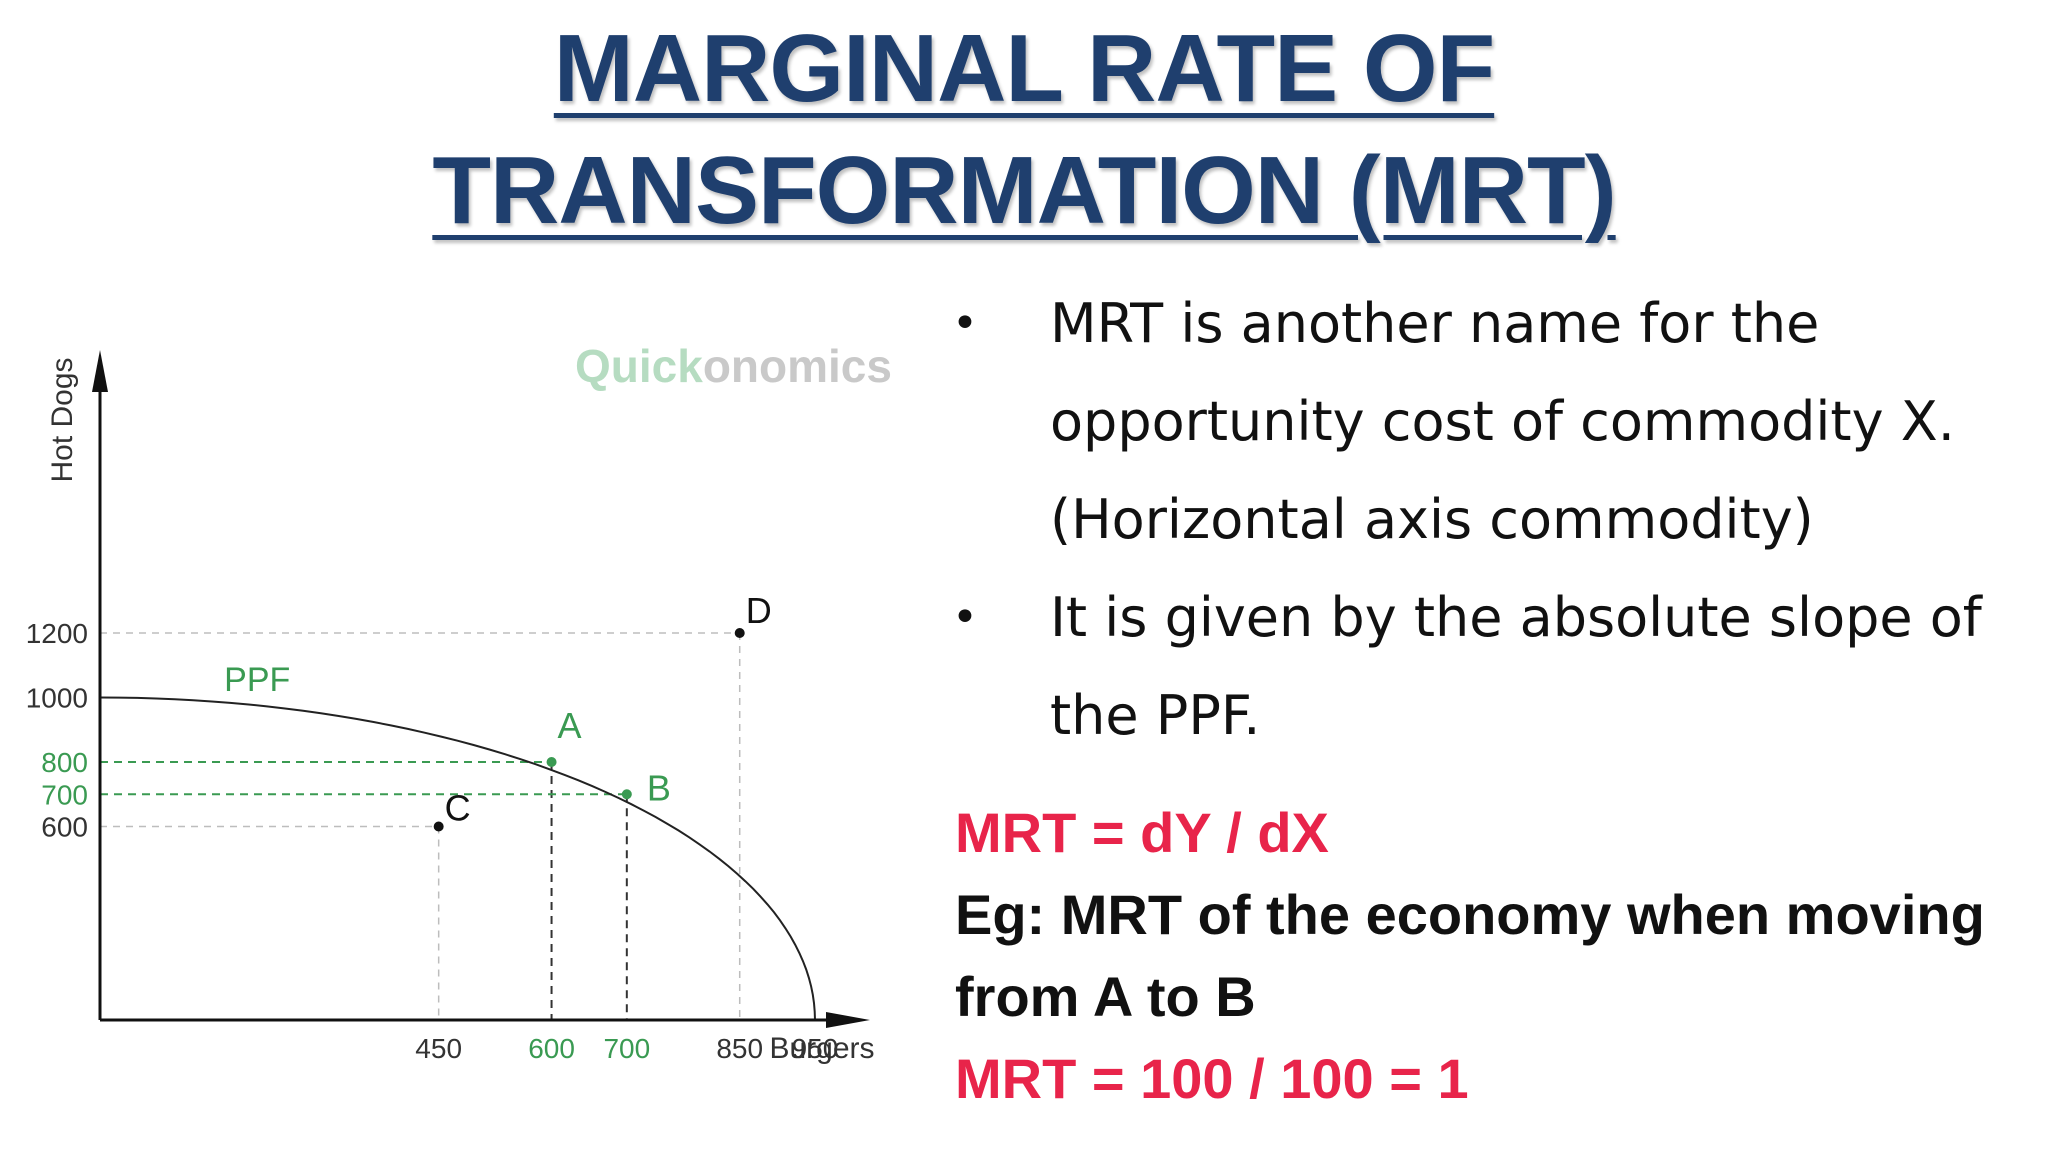 The image size is (2048, 1152). I want to click on bullet-1-line-3: (Horizontal axis commodity), so click(1432, 519).